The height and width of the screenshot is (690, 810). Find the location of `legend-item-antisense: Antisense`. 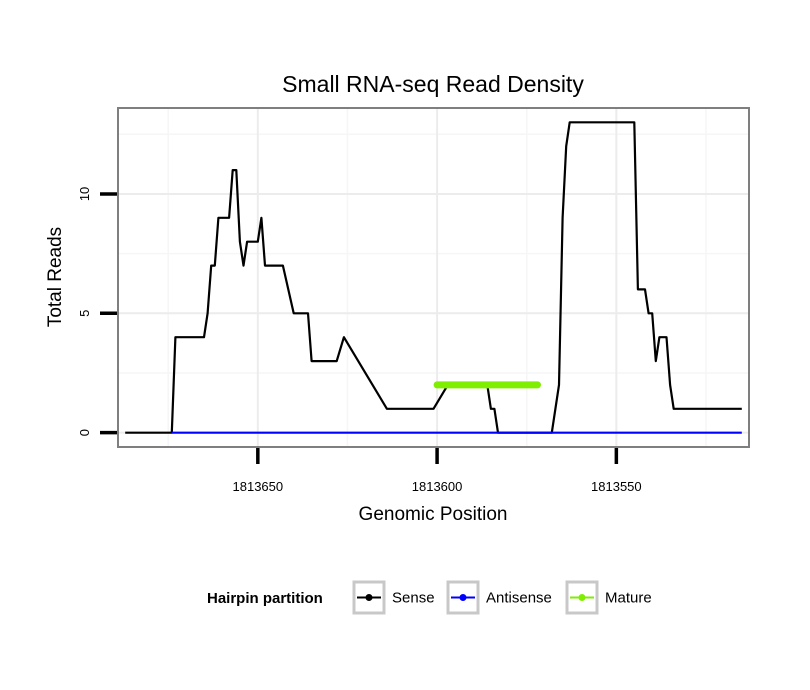

legend-item-antisense: Antisense is located at coordinates (499, 597).